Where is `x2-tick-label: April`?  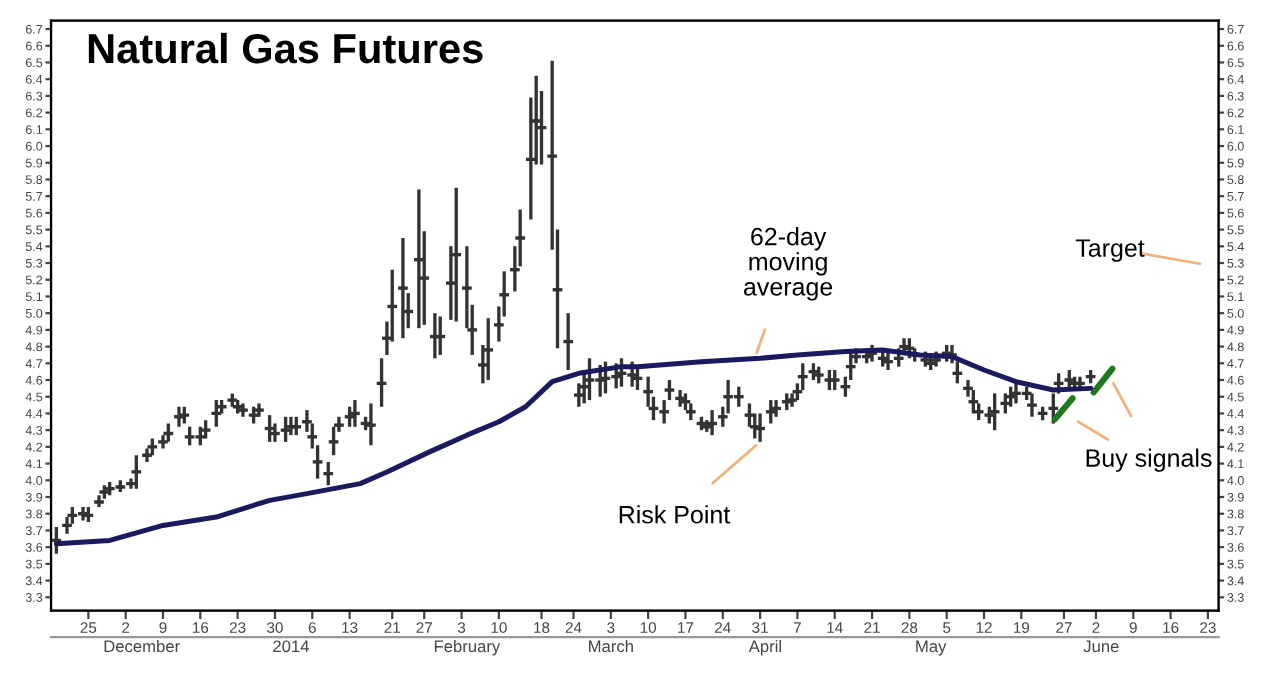 x2-tick-label: April is located at coordinates (764, 647).